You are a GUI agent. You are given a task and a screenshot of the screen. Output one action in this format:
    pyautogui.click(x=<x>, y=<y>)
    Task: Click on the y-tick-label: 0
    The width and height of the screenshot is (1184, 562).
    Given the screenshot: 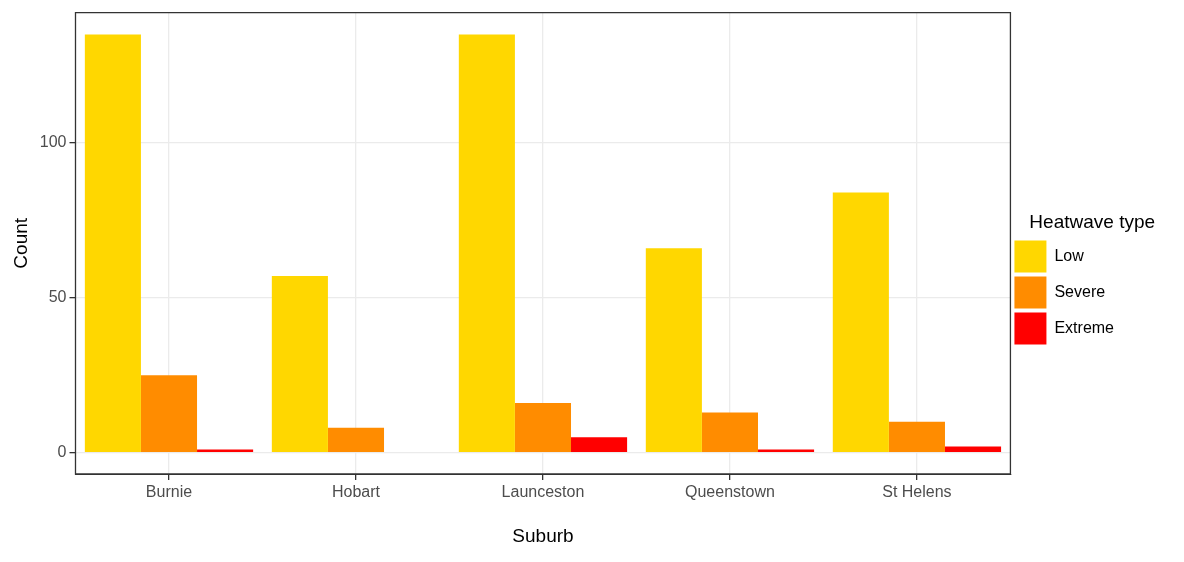 What is the action you would take?
    pyautogui.click(x=62, y=452)
    